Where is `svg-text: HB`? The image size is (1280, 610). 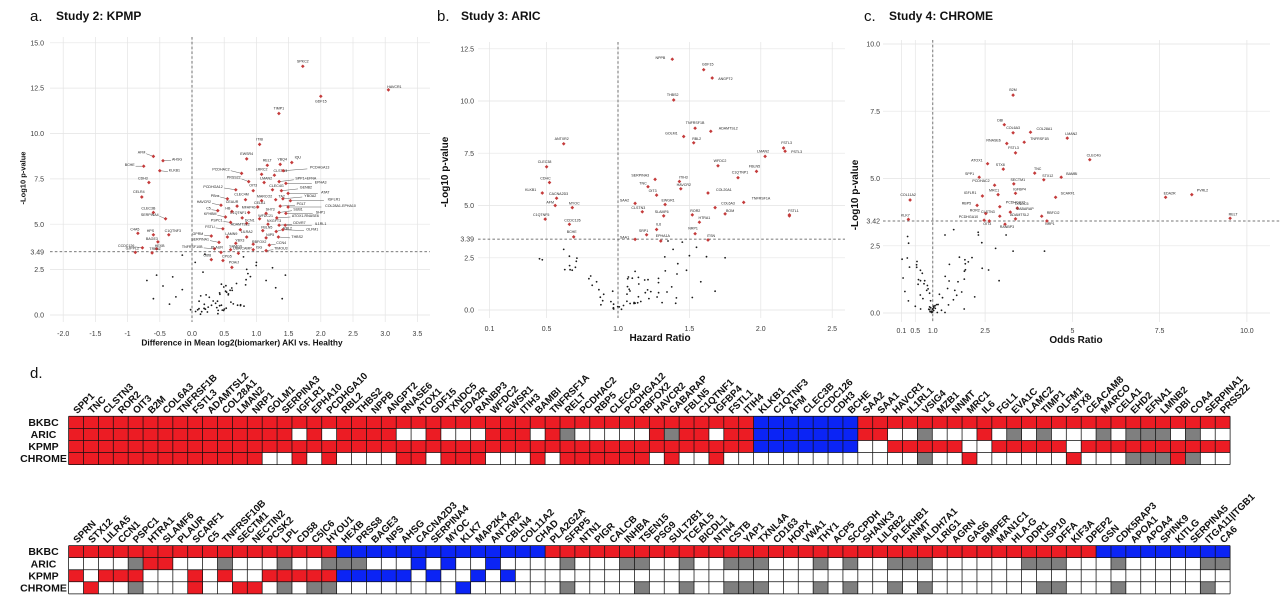
svg-text: HB is located at coordinates (228, 209).